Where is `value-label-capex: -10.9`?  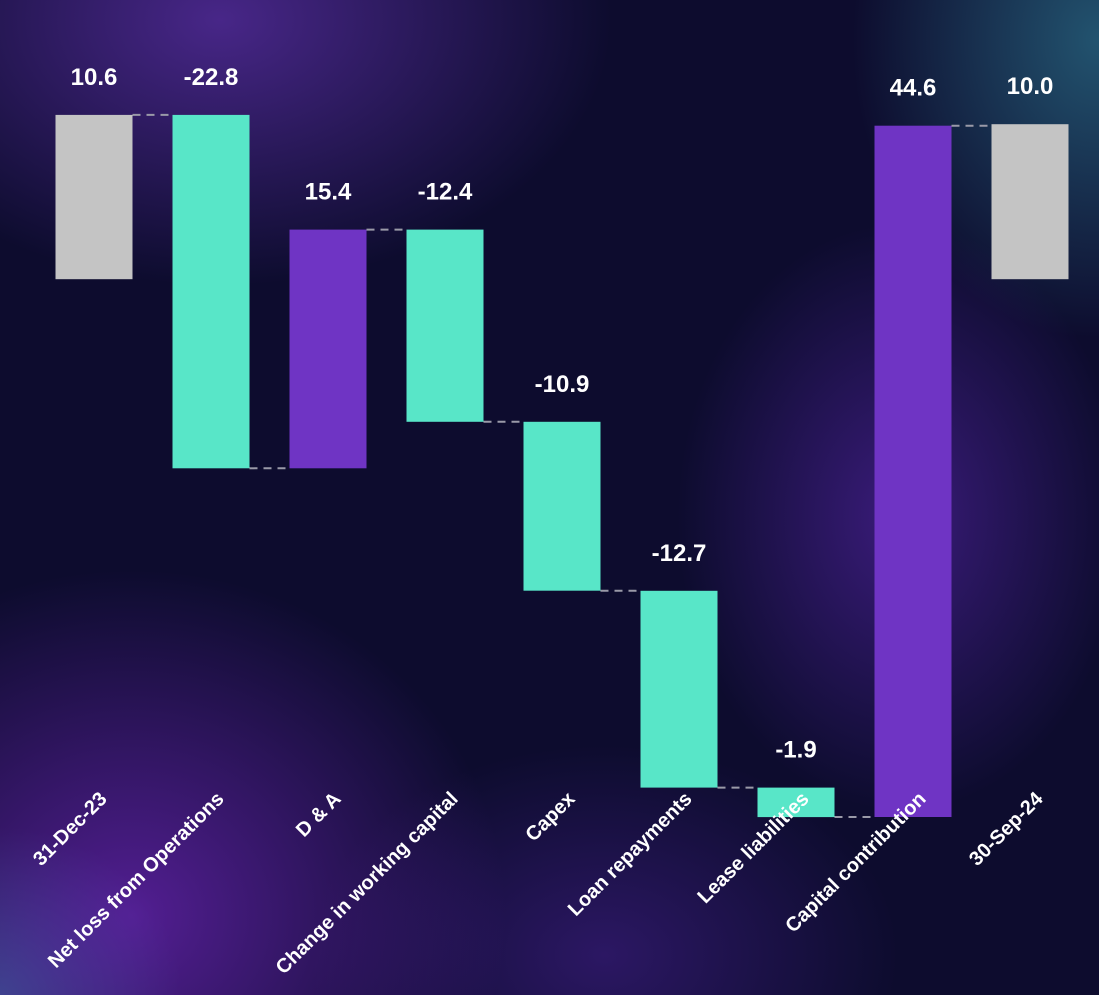 value-label-capex: -10.9 is located at coordinates (562, 384).